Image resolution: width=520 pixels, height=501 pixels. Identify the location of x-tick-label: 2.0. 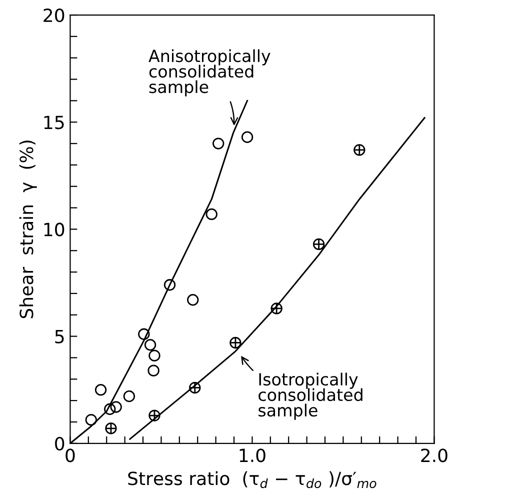
(434, 455).